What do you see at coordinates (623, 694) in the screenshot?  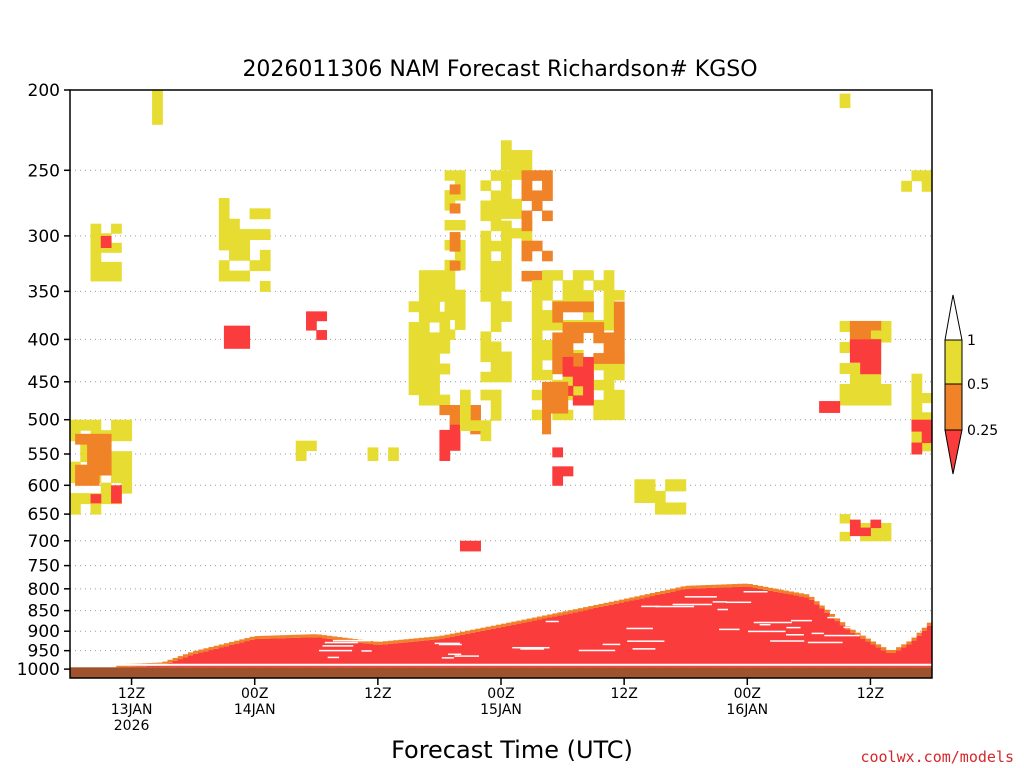 I see `x-tick-label-4-0: 12Z` at bounding box center [623, 694].